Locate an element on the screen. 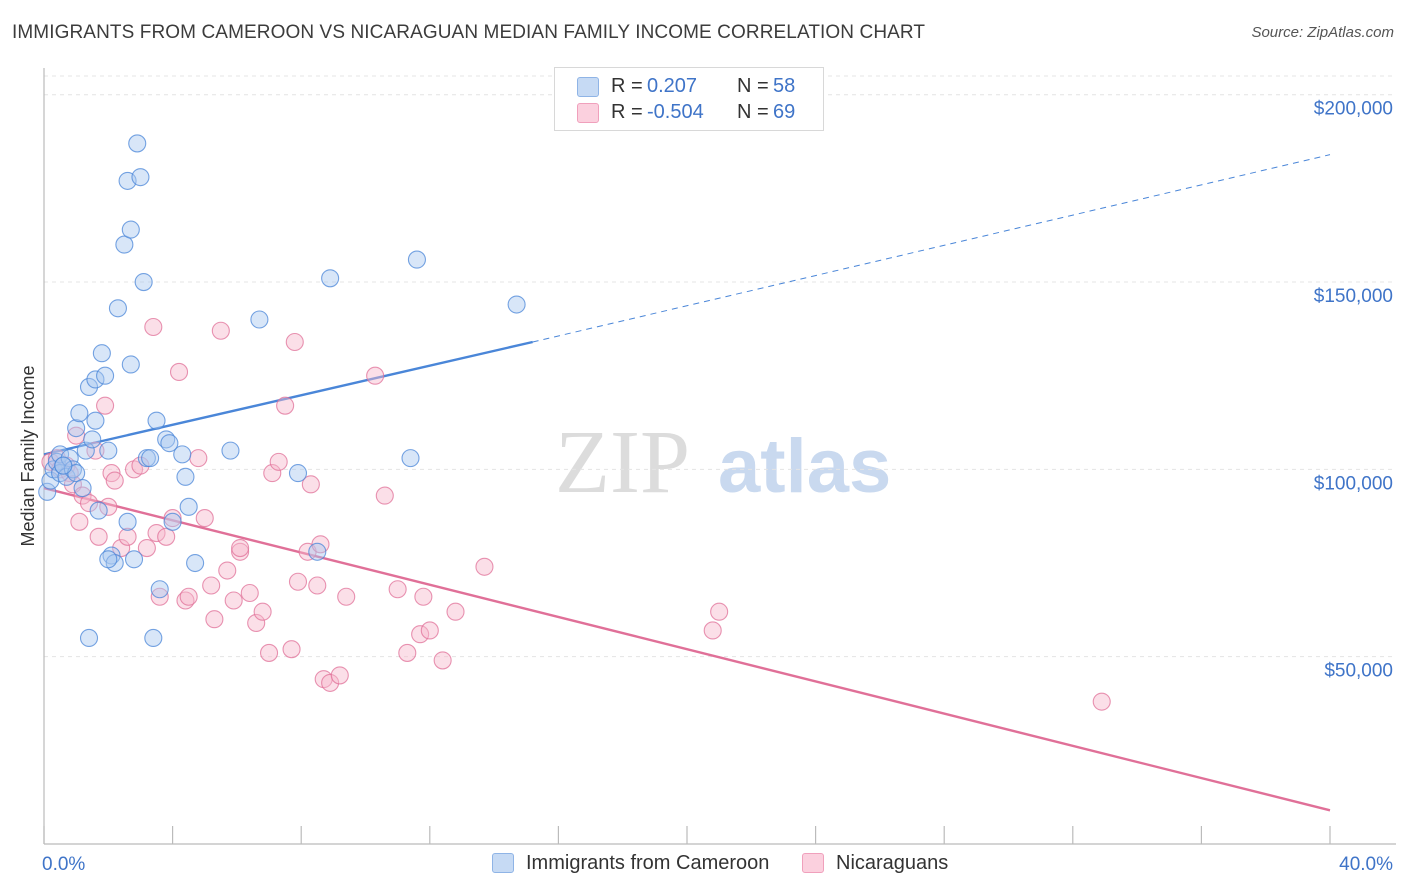  y-tick-label: $100,000 is located at coordinates (1353, 483).